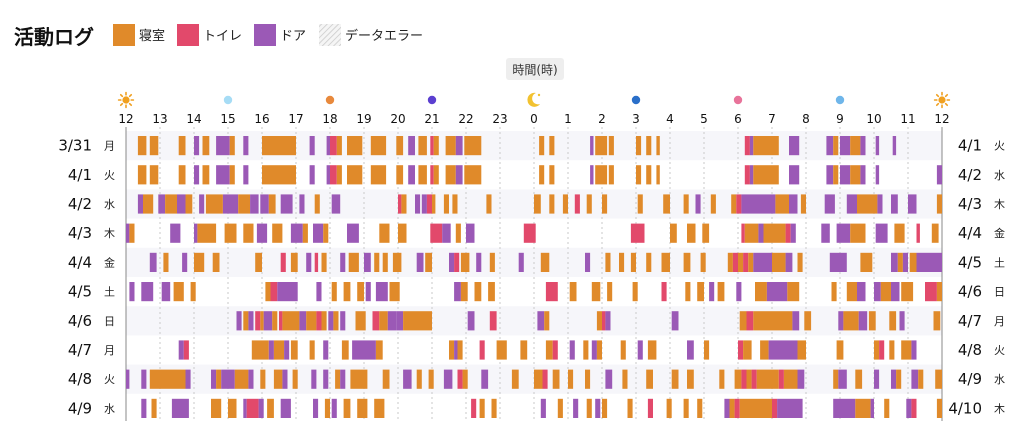  Describe the element at coordinates (738, 119) in the screenshot. I see `hour-tick-label: 6` at that location.